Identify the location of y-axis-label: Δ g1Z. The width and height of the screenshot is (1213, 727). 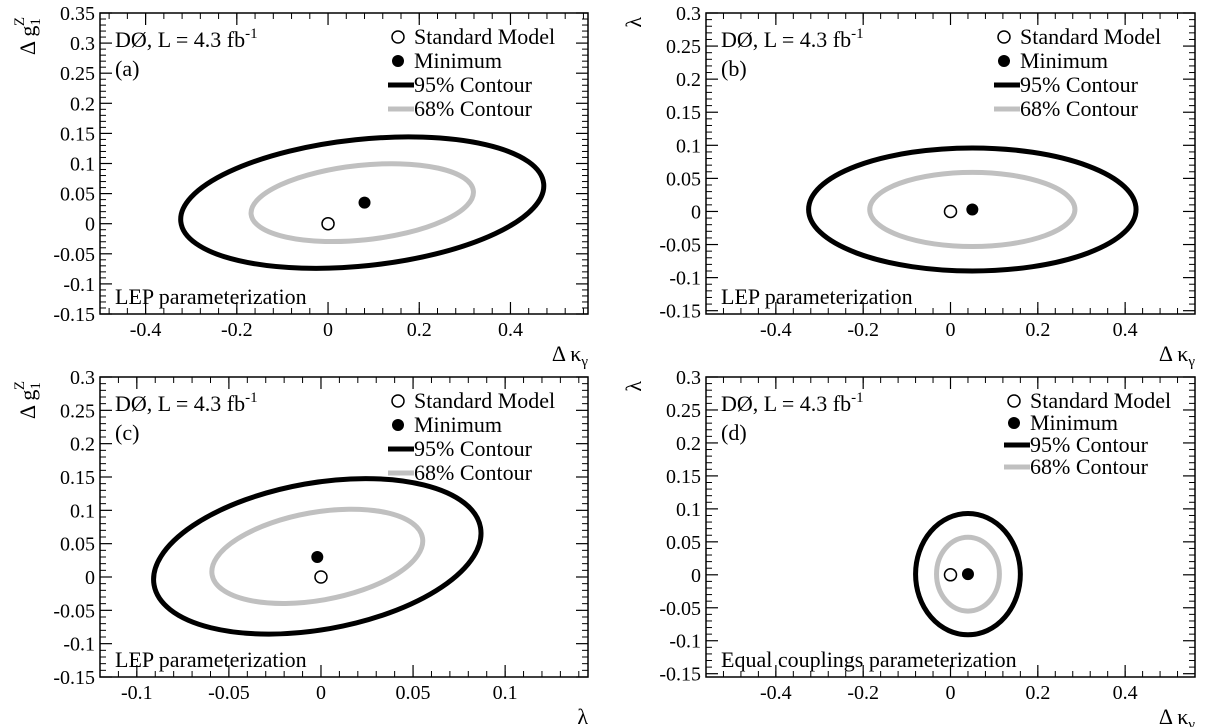
(28, 400).